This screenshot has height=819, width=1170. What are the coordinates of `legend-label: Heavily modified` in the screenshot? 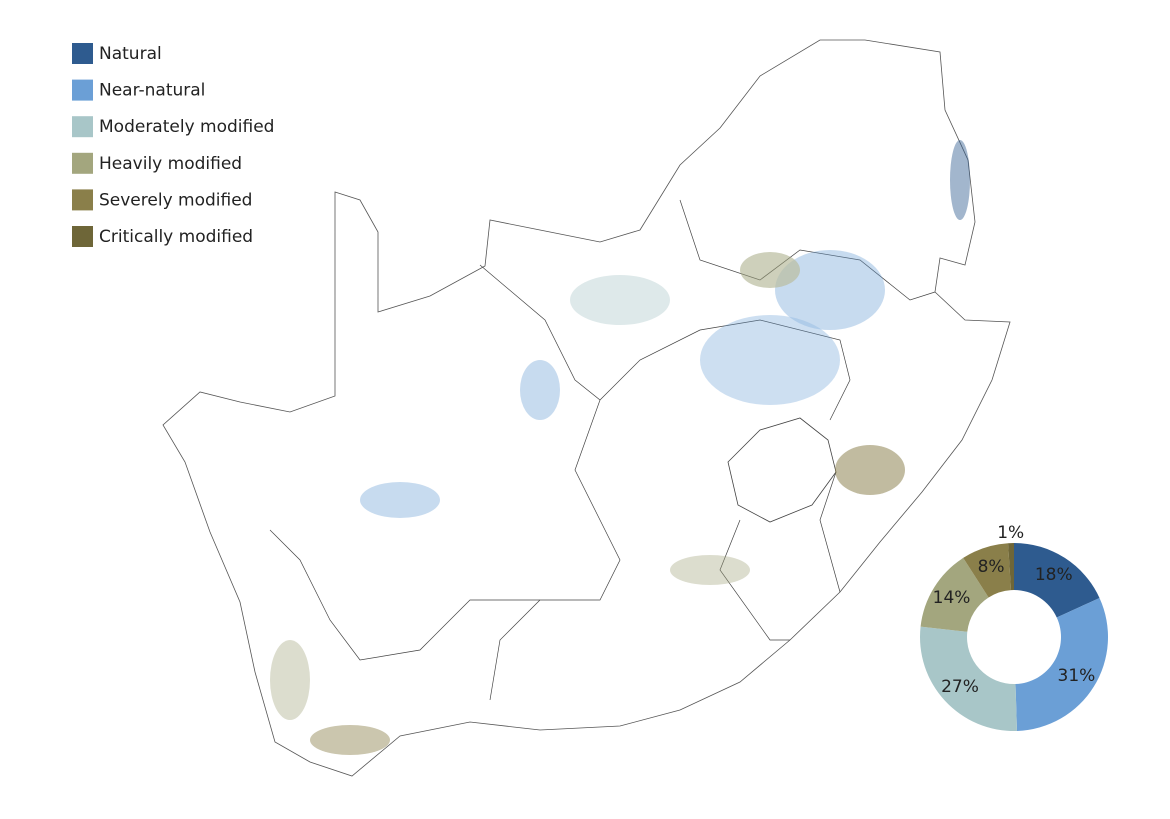 It's located at (170, 164).